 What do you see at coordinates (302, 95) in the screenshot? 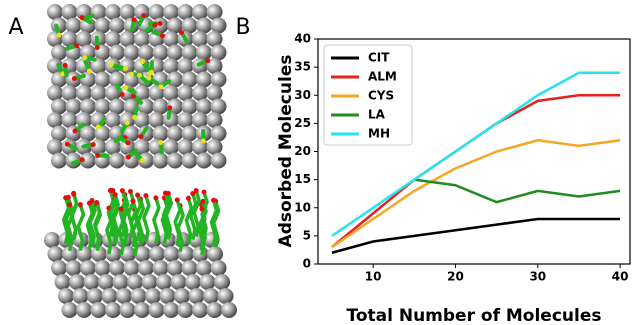
I see `y-tick-label: 30` at bounding box center [302, 95].